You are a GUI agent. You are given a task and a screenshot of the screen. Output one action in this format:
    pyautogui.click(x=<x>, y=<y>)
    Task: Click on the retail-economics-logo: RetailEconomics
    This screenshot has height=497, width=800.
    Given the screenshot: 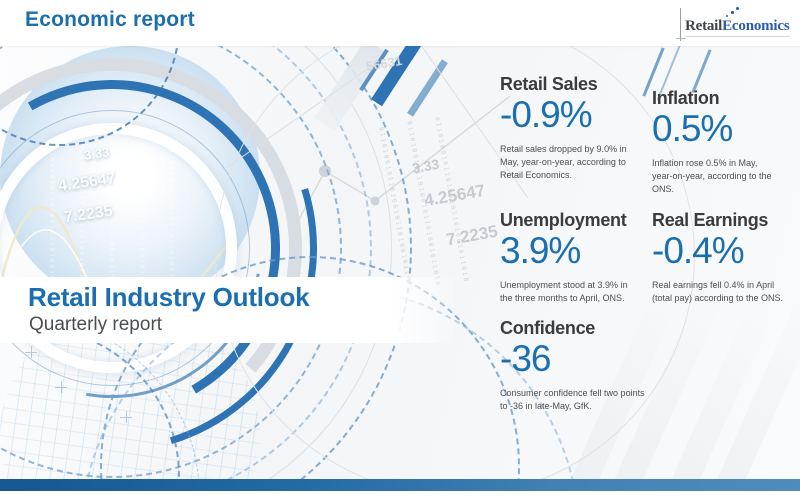 What is the action you would take?
    pyautogui.click(x=733, y=24)
    